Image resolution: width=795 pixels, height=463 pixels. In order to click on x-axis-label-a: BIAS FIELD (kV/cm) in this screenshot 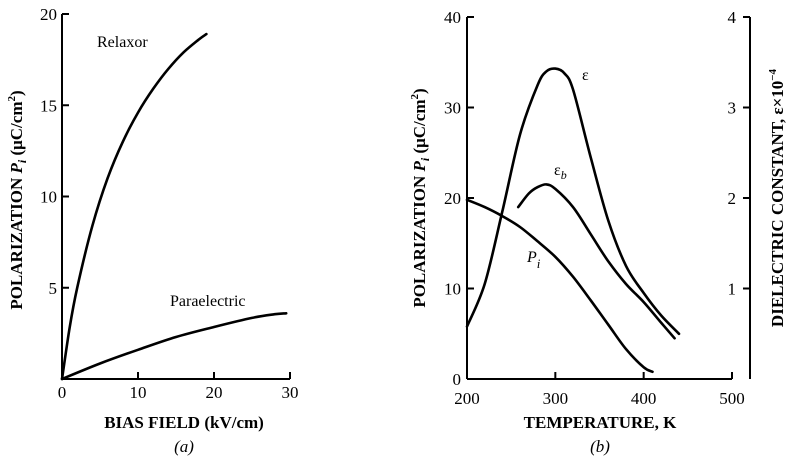, I will do `click(184, 422)`.